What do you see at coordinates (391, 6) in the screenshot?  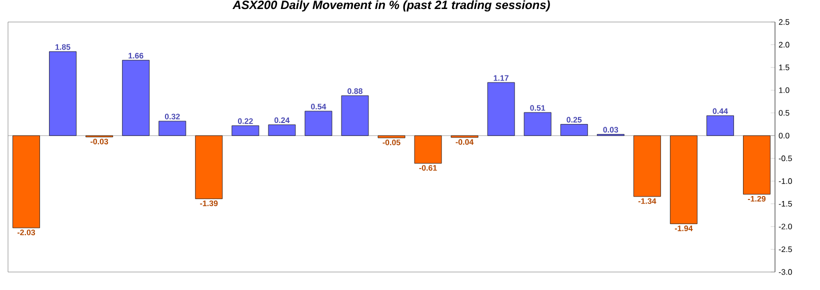 I see `chart-title: ASX200 Daily Movement in % (past 21 trading sessions)` at bounding box center [391, 6].